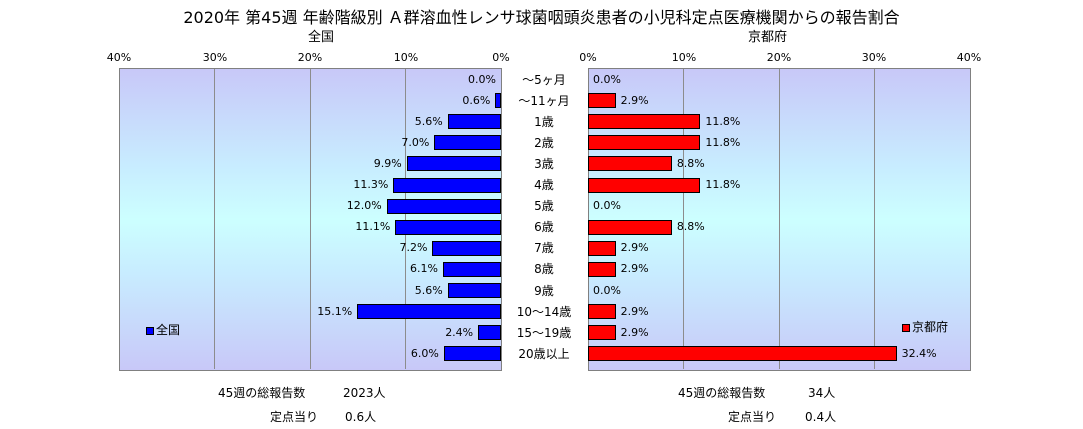 The image size is (1083, 429). What do you see at coordinates (722, 393) in the screenshot?
I see `right-total-label: 45週の総報告数` at bounding box center [722, 393].